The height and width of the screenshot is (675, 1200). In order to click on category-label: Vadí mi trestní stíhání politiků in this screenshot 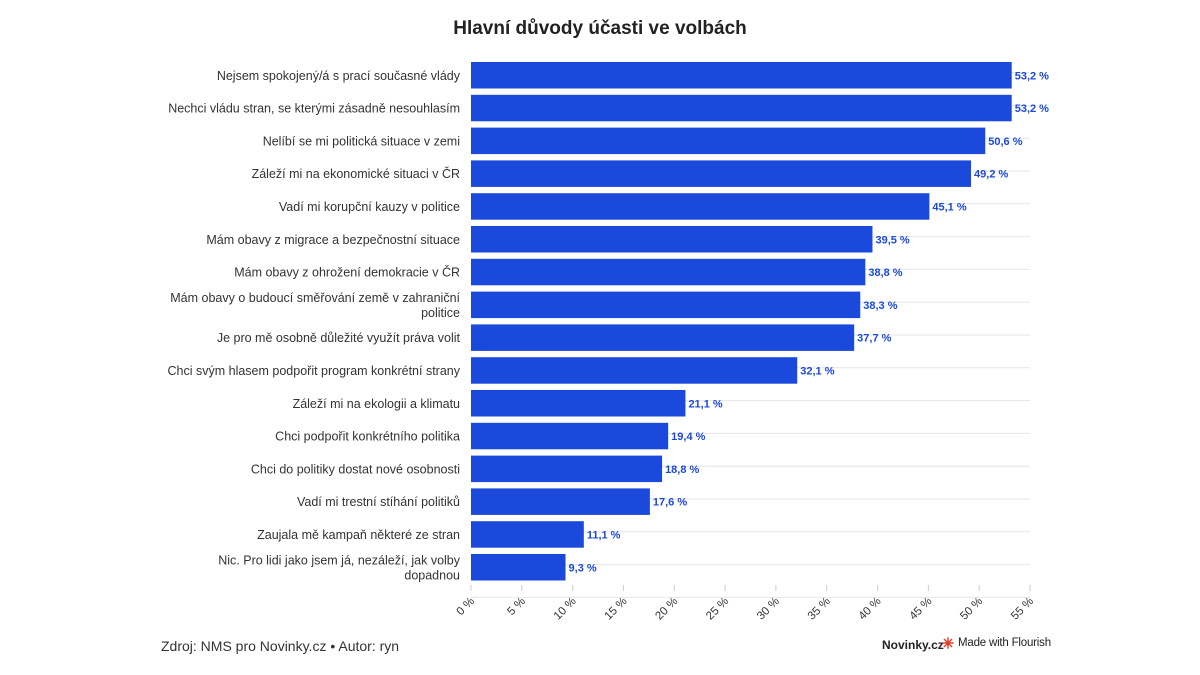, I will do `click(378, 502)`.